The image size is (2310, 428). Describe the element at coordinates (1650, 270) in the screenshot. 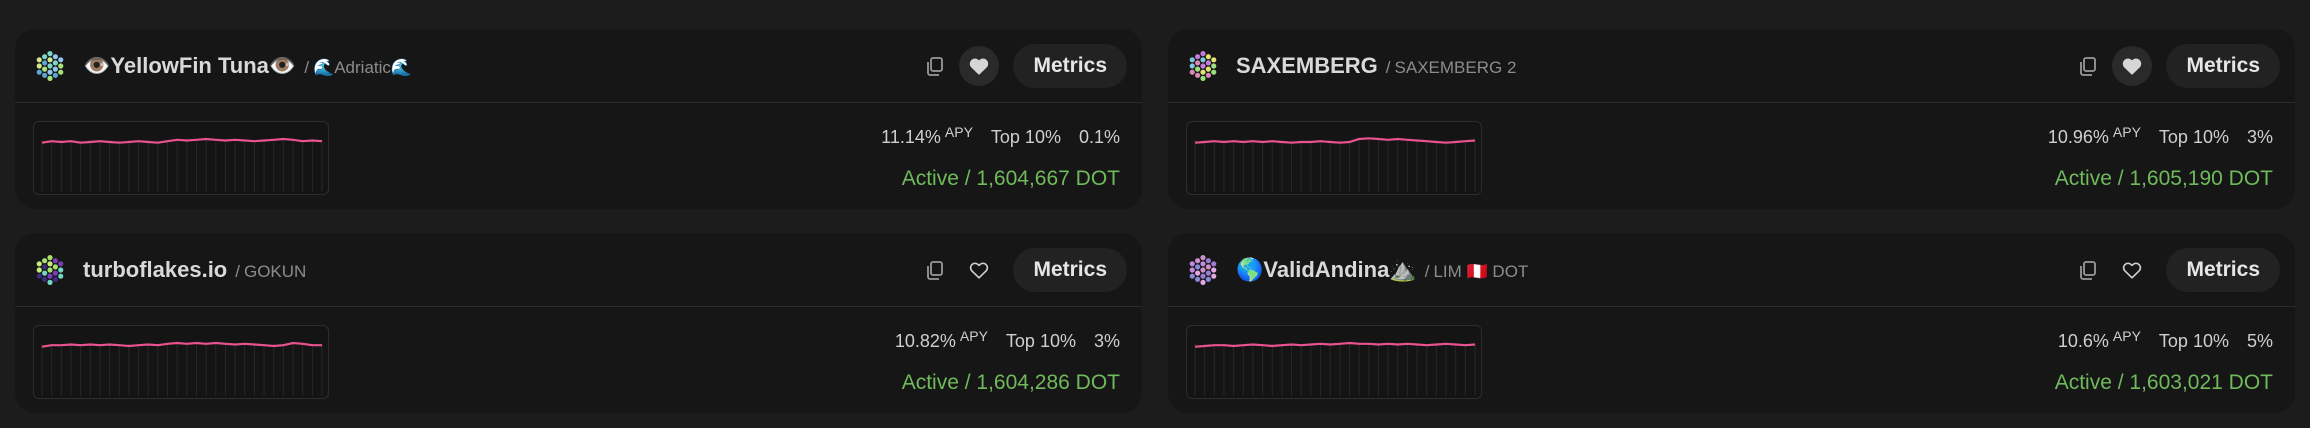

I see `validator-name-block: 🌎ValidAndina⛰️ / LIM 🇵🇪 DOT` at that location.